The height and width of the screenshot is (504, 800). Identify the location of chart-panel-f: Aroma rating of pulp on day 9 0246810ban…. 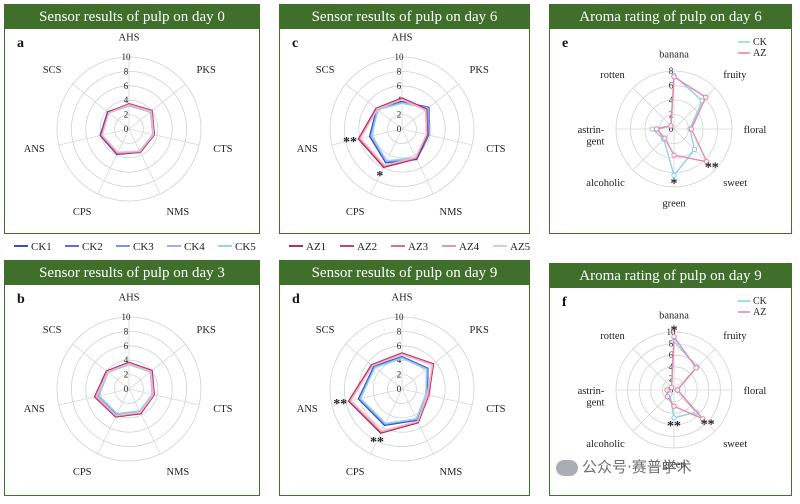
(670, 379).